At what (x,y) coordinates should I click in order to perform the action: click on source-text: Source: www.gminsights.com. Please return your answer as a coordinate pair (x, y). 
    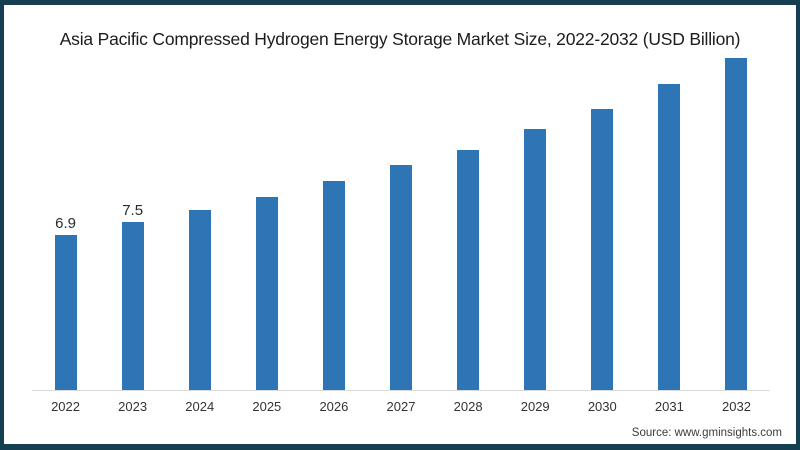
    Looking at the image, I should click on (706, 433).